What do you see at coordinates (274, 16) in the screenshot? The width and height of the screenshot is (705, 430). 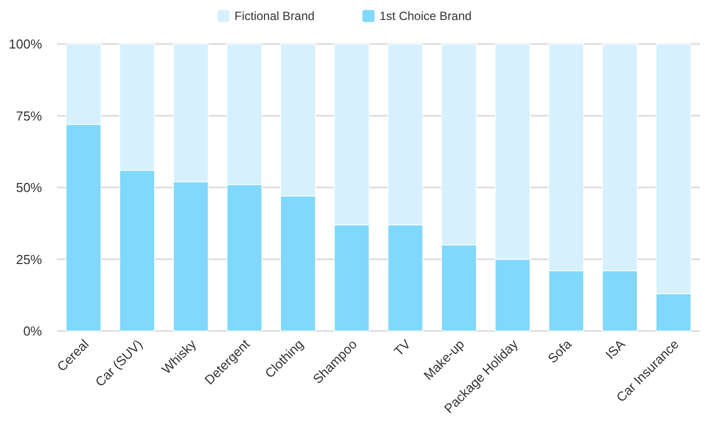 I see `series-label: Fictional Brand` at bounding box center [274, 16].